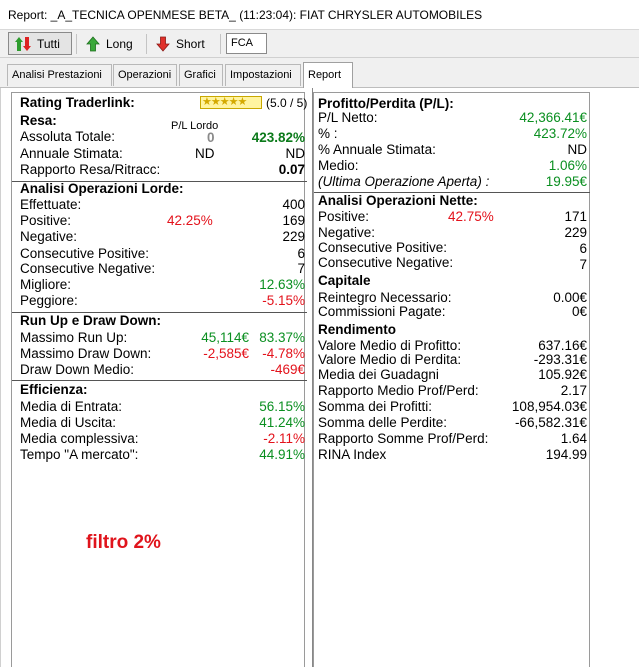 The height and width of the screenshot is (667, 639). What do you see at coordinates (398, 200) in the screenshot?
I see `nette-header: Analisi Operazioni Nette:` at bounding box center [398, 200].